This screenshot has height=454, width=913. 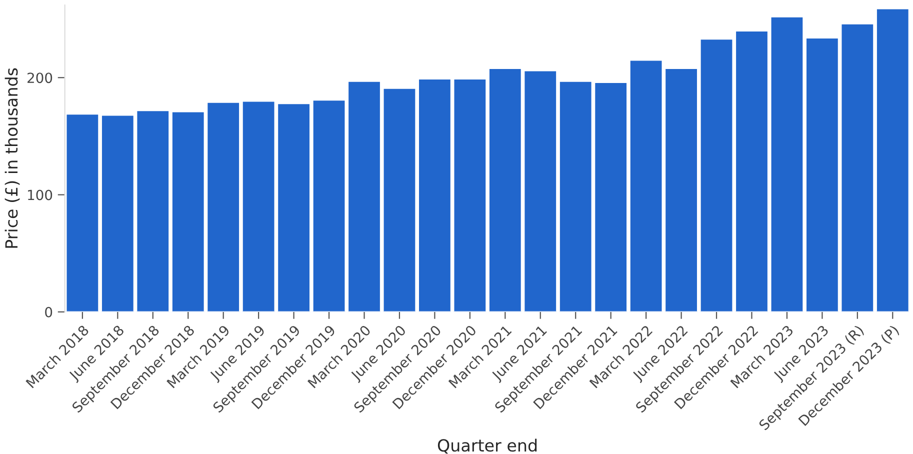 What do you see at coordinates (40, 195) in the screenshot?
I see `y-tick-label: 100` at bounding box center [40, 195].